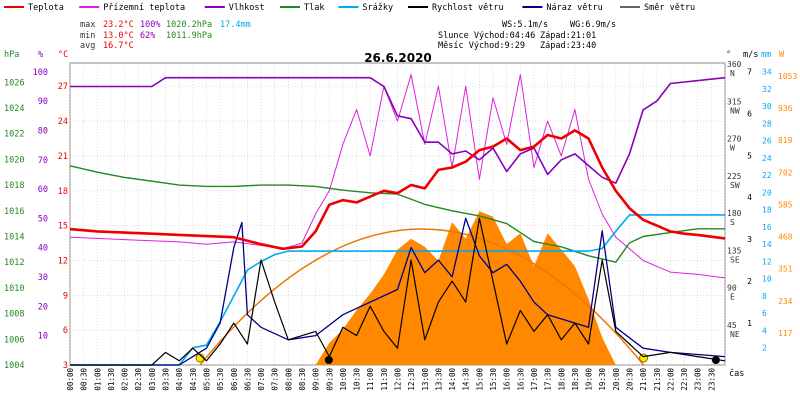  Describe the element at coordinates (479, 379) in the screenshot. I see `tick-x: 15:00` at that location.